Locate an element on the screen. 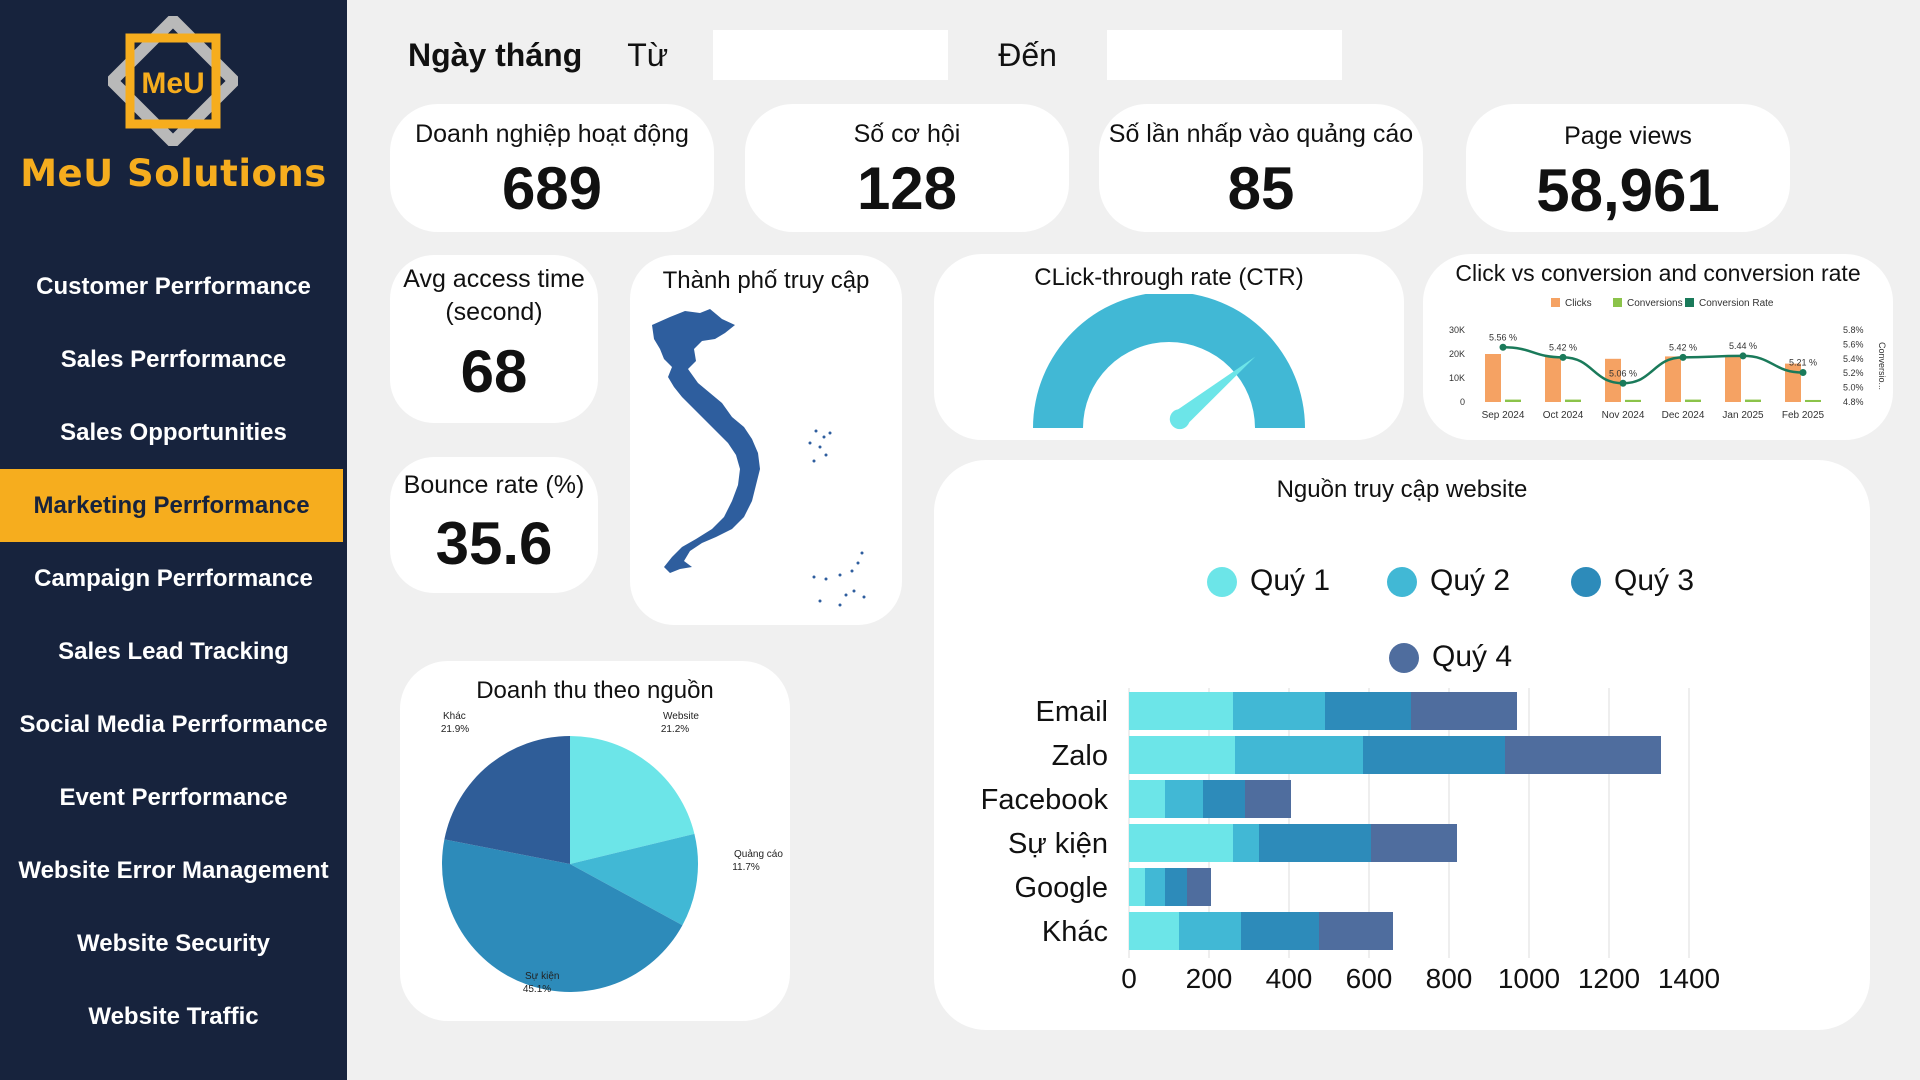  x-tick-label: 600 is located at coordinates (1369, 978).